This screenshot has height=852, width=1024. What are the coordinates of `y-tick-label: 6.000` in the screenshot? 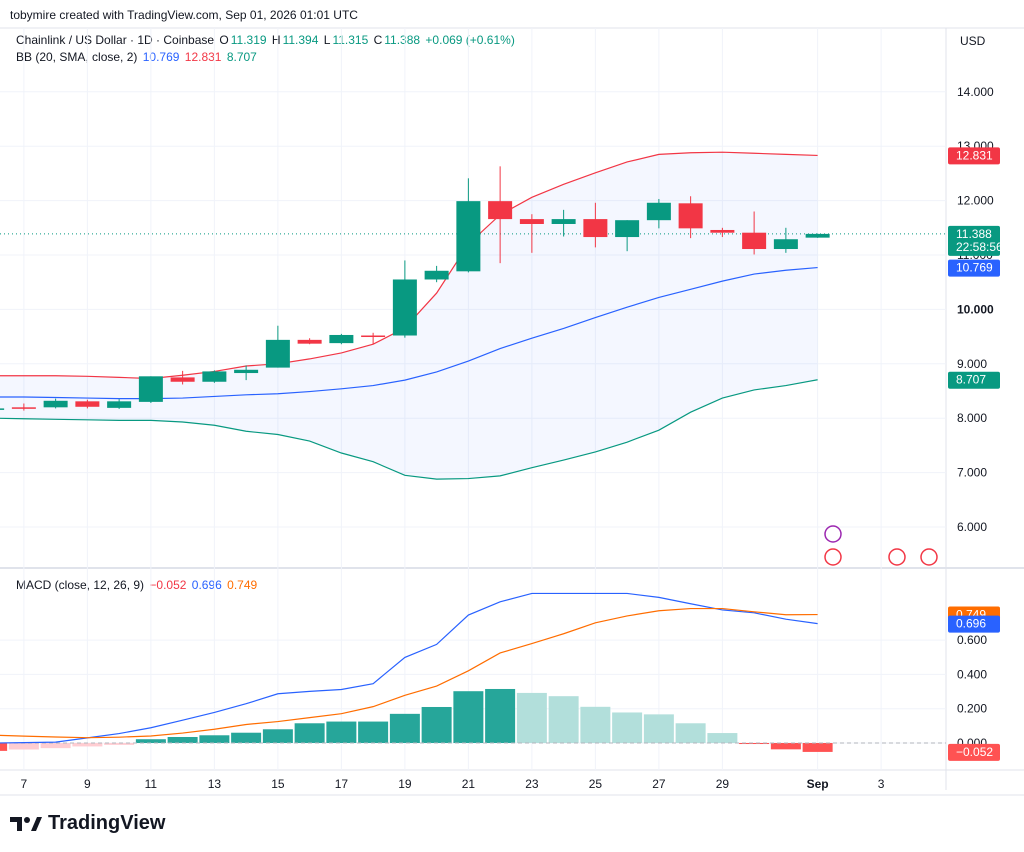 It's located at (972, 527).